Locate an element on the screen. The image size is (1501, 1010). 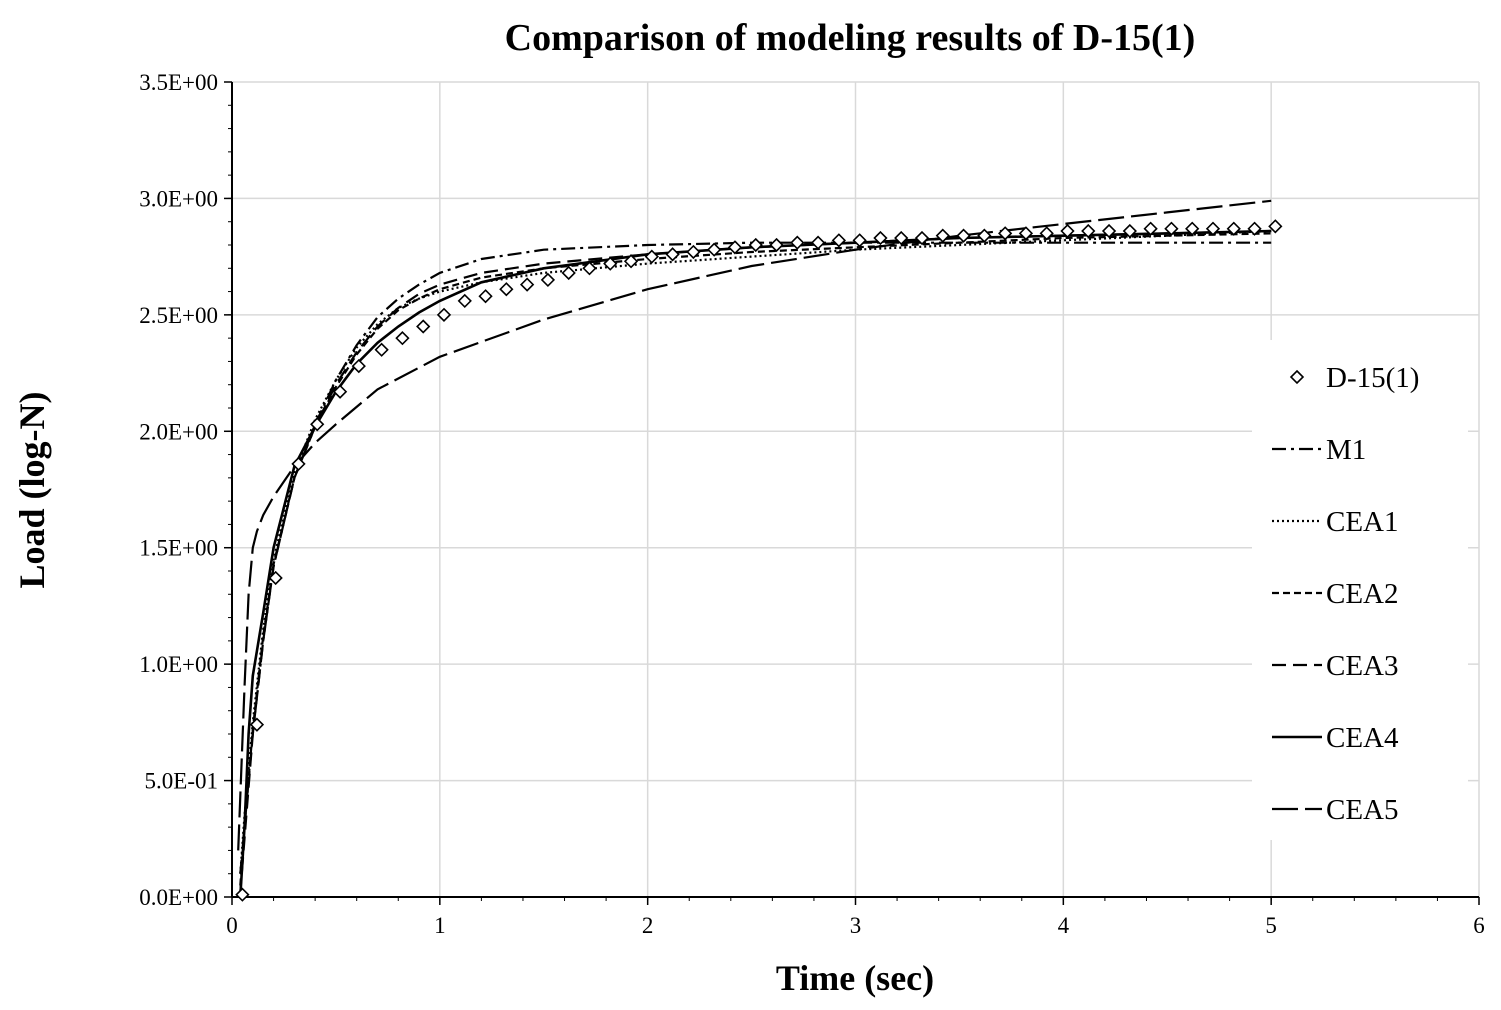
x-tick-label: 1 is located at coordinates (440, 925).